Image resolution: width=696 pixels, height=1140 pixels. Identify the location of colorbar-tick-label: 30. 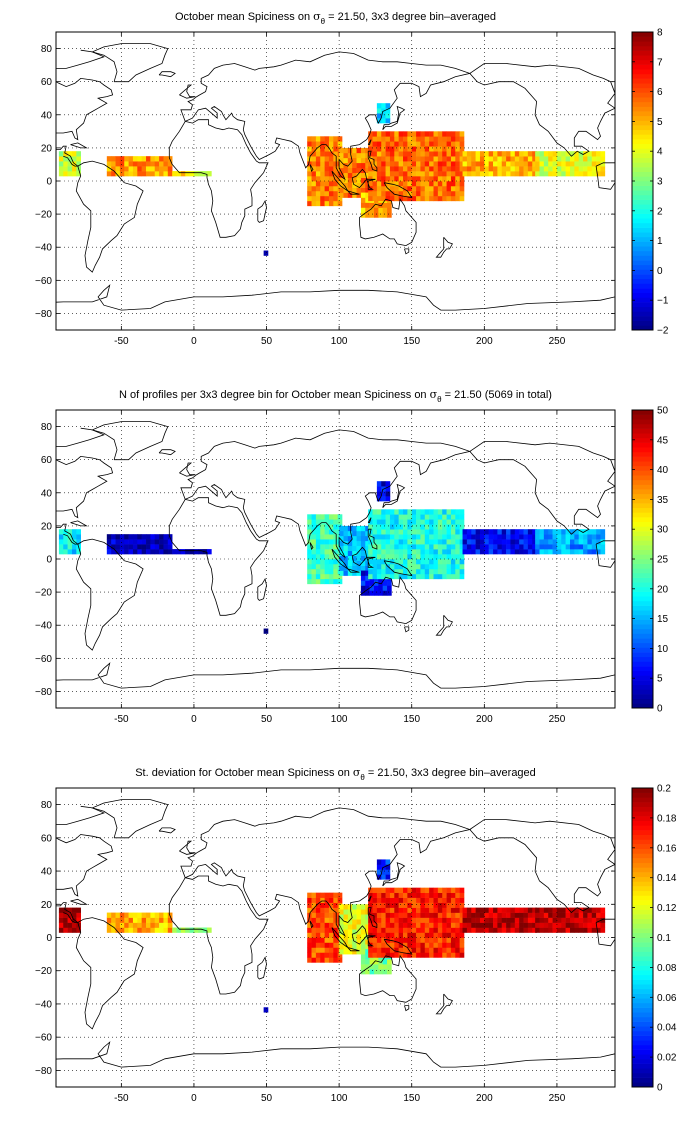
(663, 530).